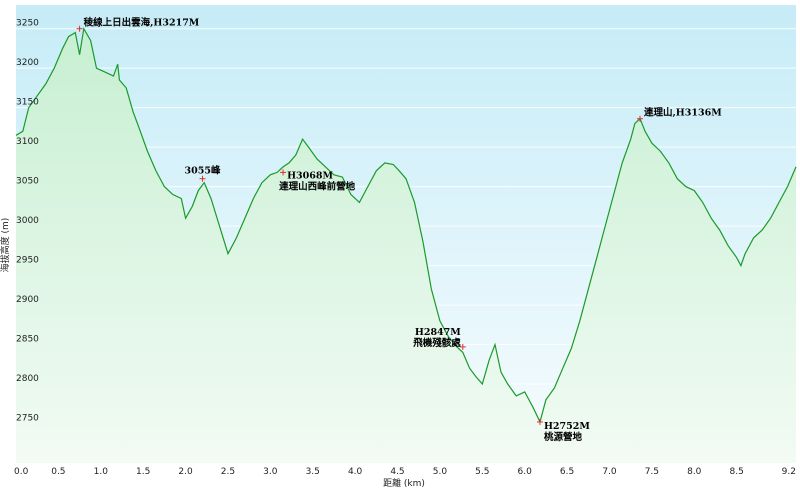  What do you see at coordinates (694, 472) in the screenshot?
I see `x-tick-label: 8.0` at bounding box center [694, 472].